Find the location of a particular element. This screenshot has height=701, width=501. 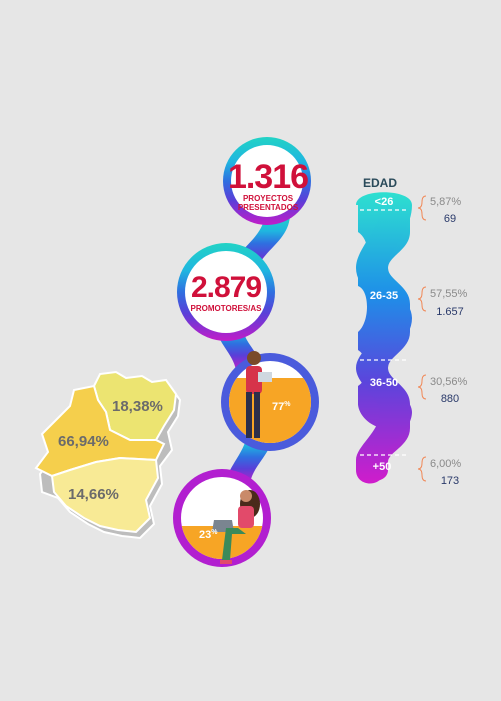

age-count-26-35: 1.657 is located at coordinates (450, 312).